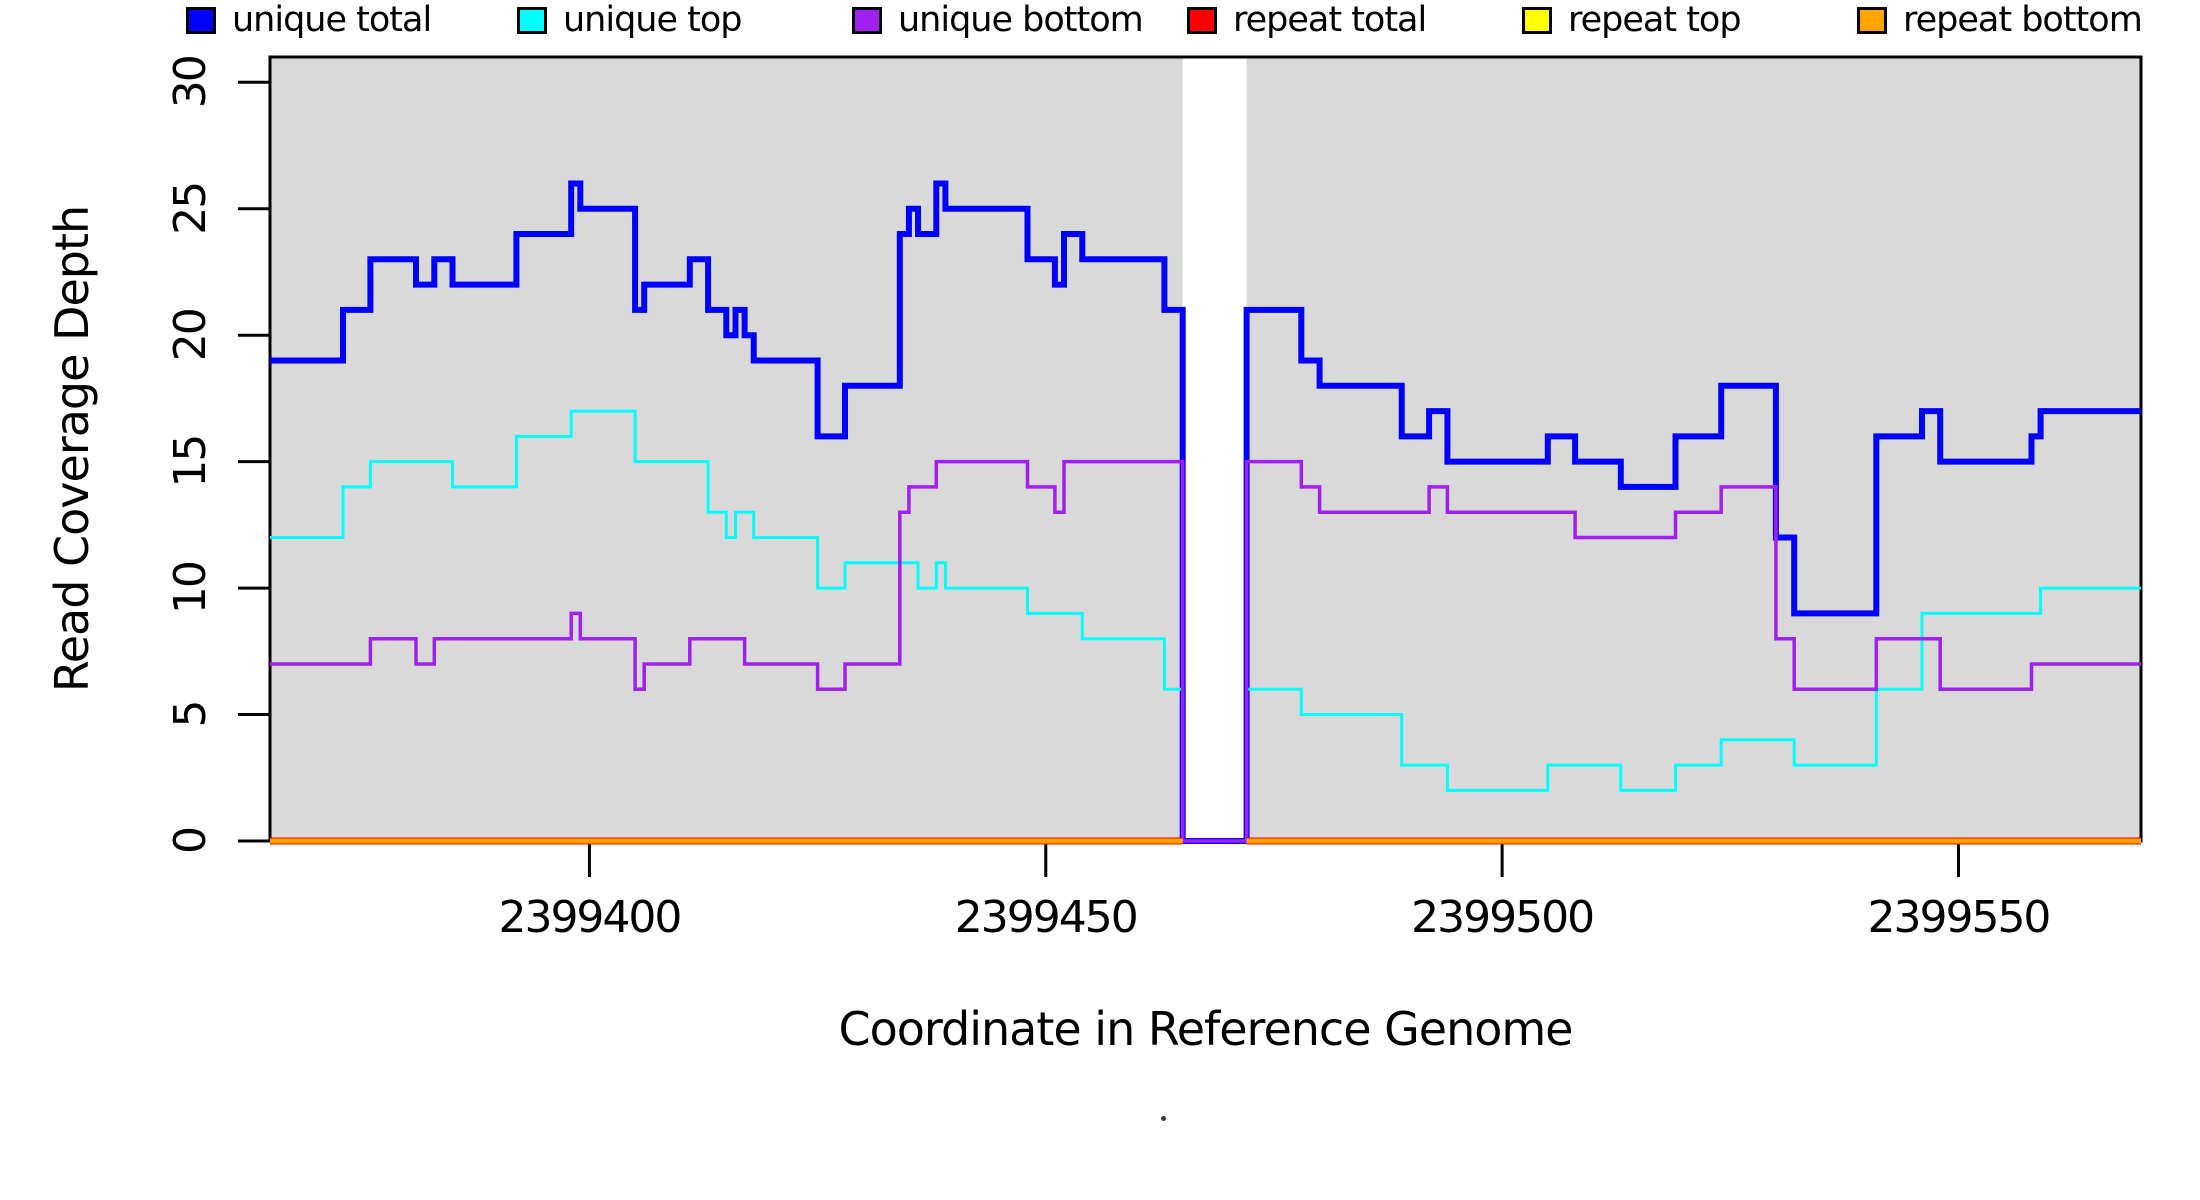  Describe the element at coordinates (1958, 917) in the screenshot. I see `x-tick-label: 2399550` at that location.